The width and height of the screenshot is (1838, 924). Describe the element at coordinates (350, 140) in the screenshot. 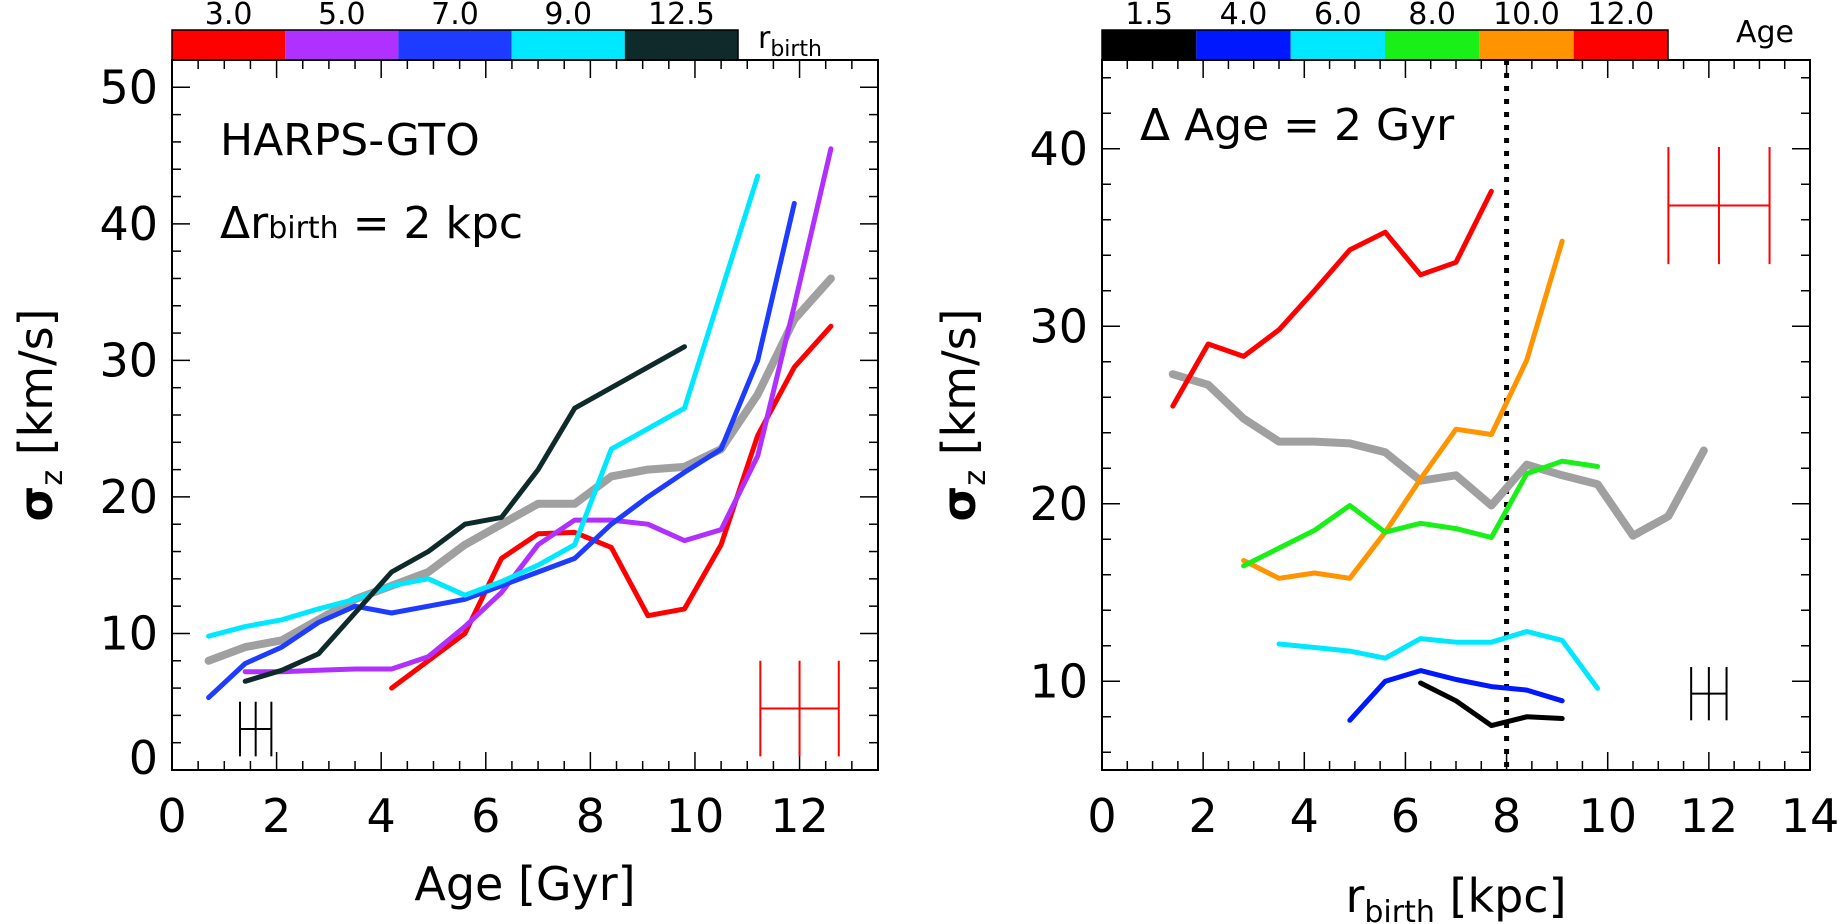

I see `chart-title: HARPS-GTO` at that location.